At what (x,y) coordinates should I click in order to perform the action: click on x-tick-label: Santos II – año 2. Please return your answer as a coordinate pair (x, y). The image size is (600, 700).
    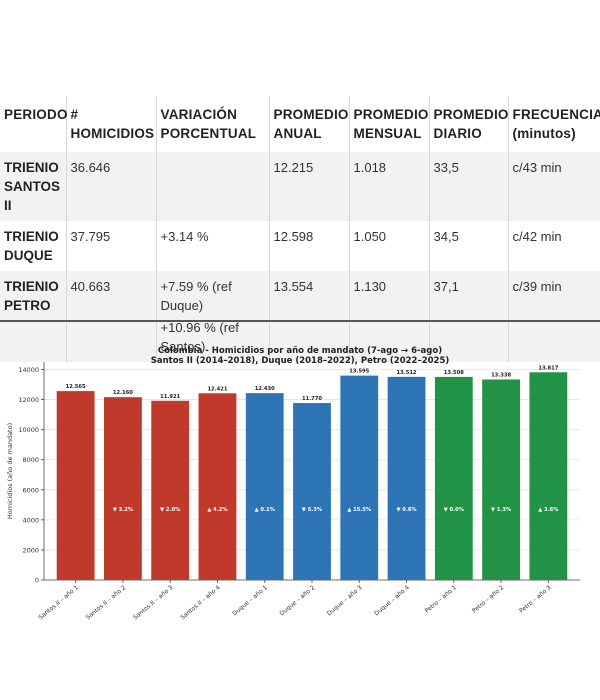
    Looking at the image, I should click on (106, 602).